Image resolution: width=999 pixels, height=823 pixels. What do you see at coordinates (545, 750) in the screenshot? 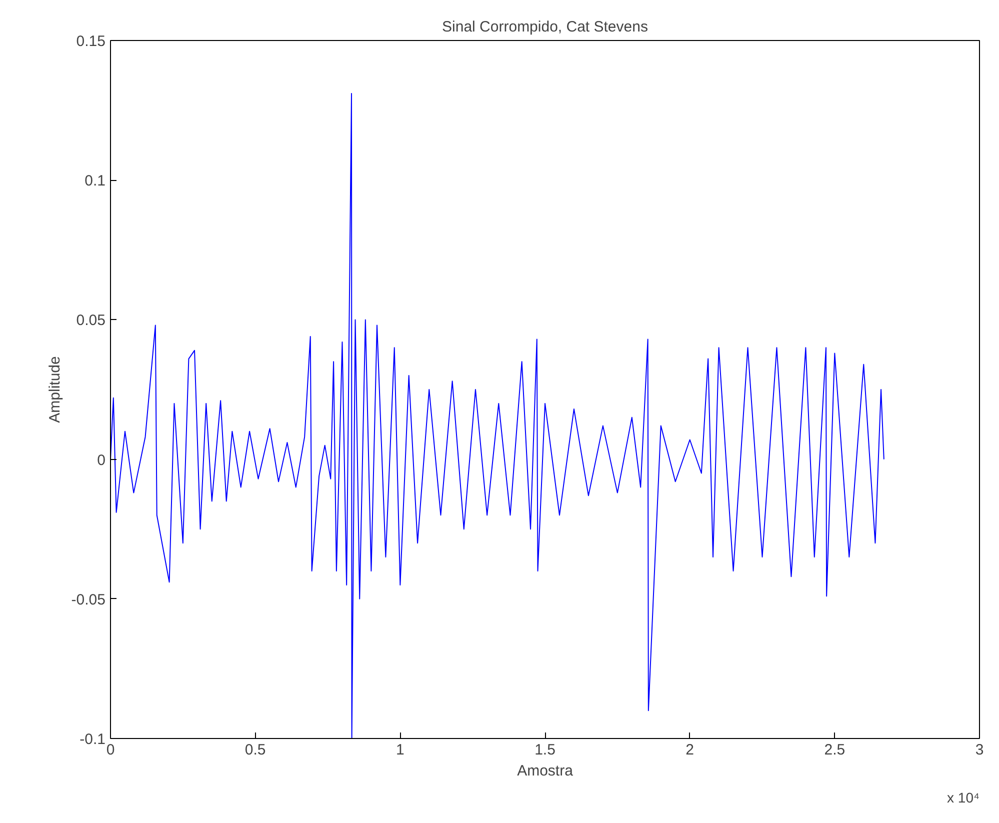
I see `x-tick-label: 1.5` at bounding box center [545, 750].